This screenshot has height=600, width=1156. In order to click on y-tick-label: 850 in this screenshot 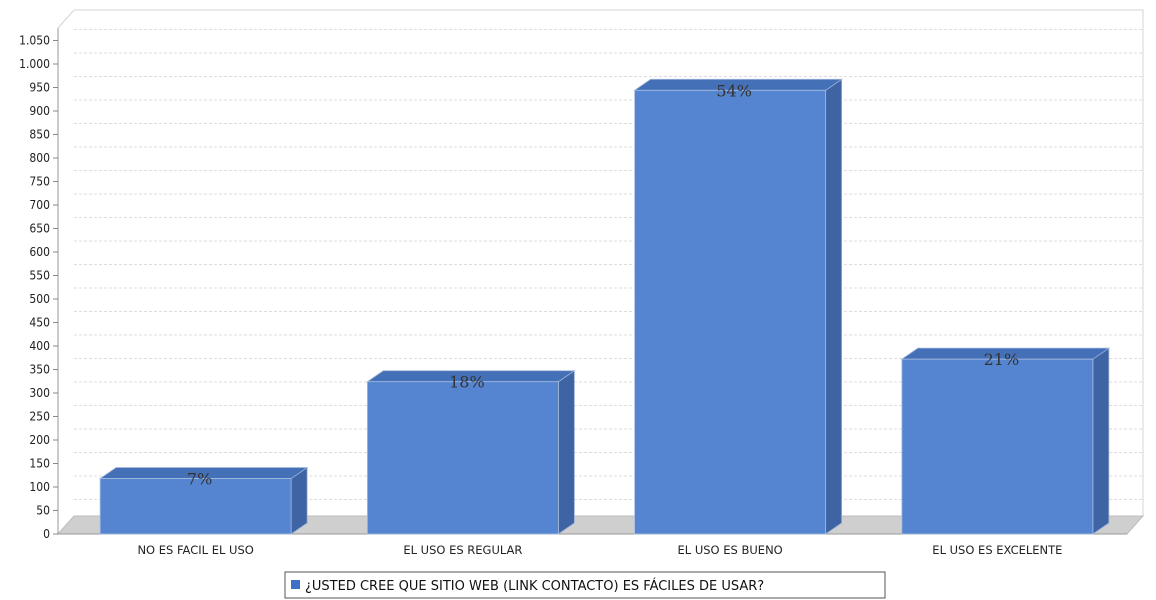, I will do `click(39, 135)`.